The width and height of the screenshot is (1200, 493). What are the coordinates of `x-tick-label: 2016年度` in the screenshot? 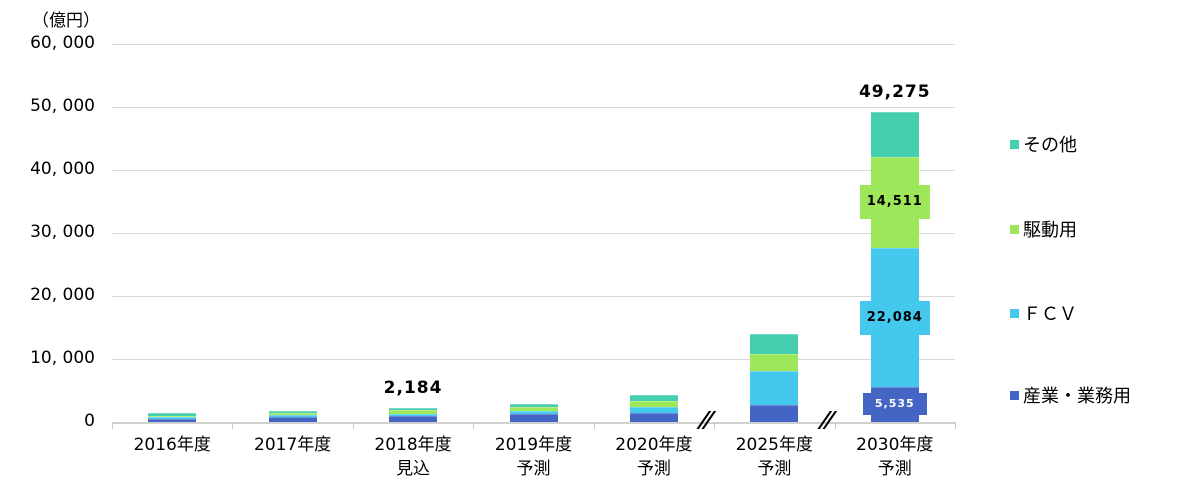 It's located at (172, 445).